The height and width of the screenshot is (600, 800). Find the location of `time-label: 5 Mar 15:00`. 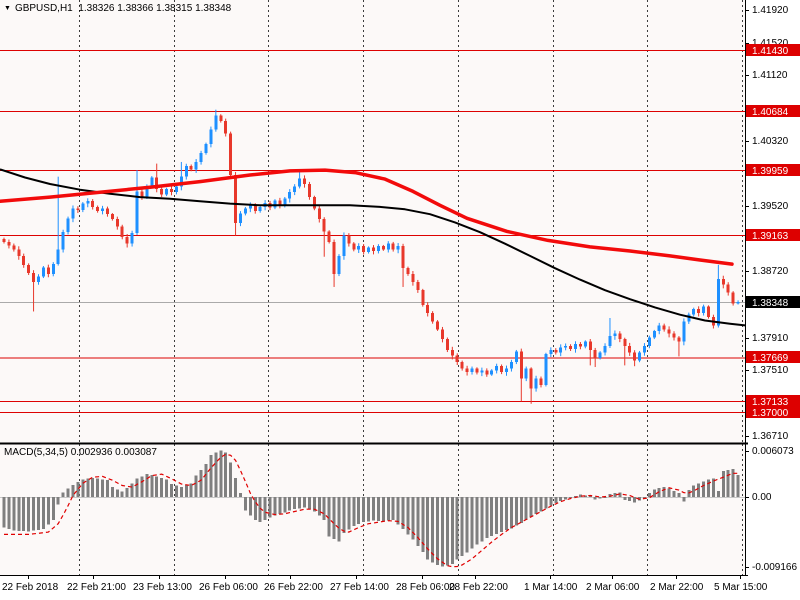

time-label: 5 Mar 15:00 is located at coordinates (741, 587).